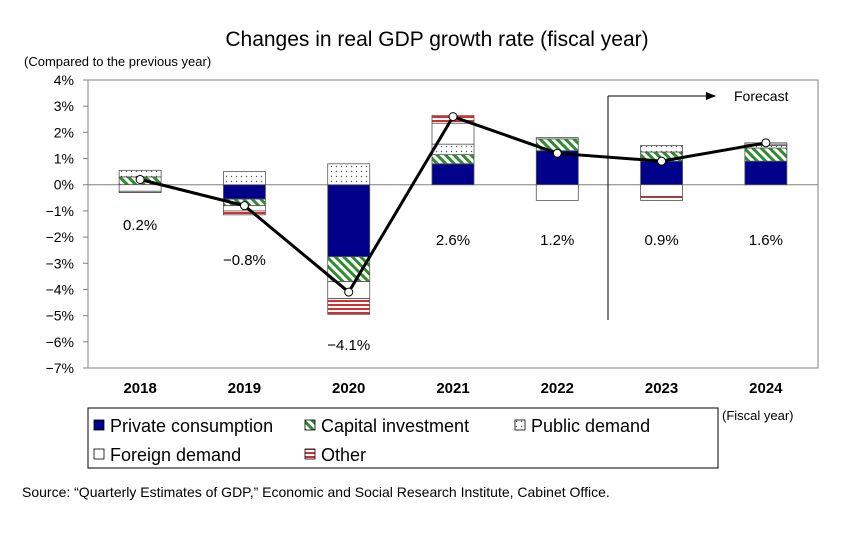 Image resolution: width=841 pixels, height=545 pixels. What do you see at coordinates (348, 388) in the screenshot?
I see `x-tick-label: 2020` at bounding box center [348, 388].